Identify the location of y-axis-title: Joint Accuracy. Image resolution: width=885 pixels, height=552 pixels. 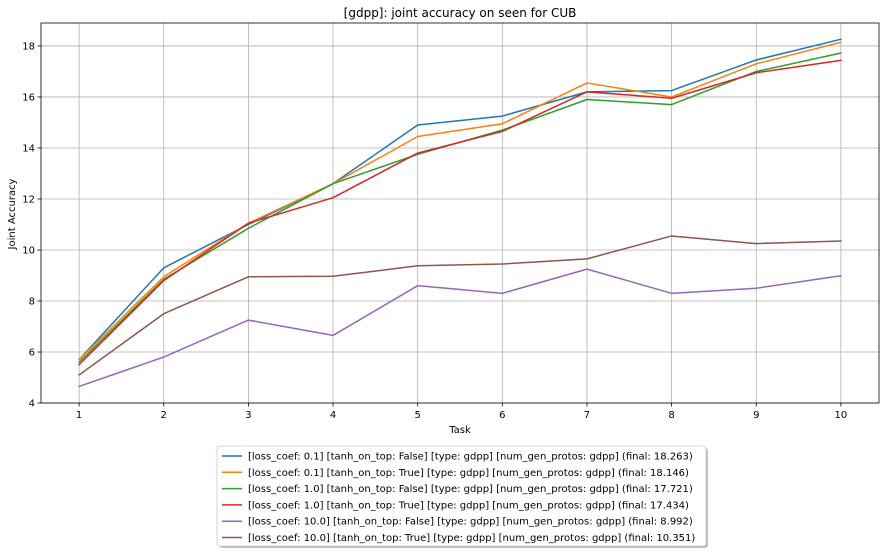
(12, 214).